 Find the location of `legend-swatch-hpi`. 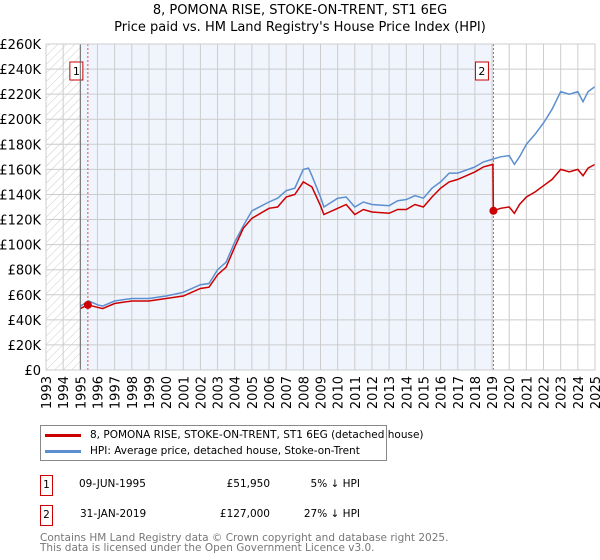

legend-swatch-hpi is located at coordinates (63, 451).